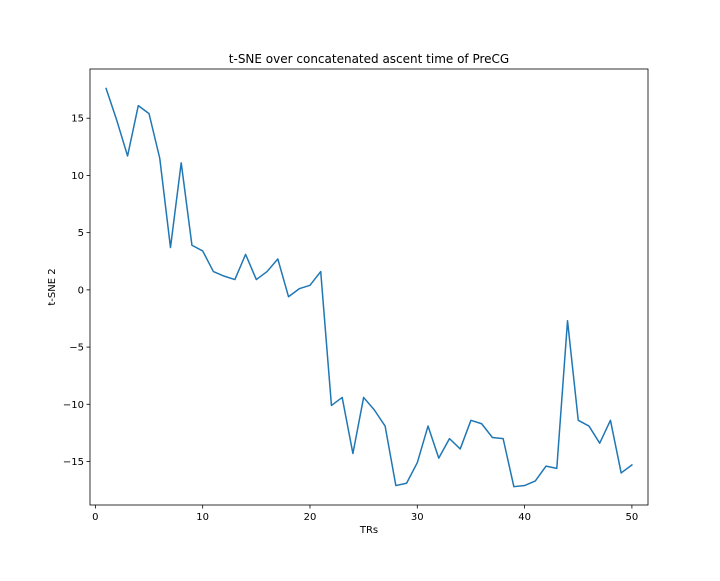 The height and width of the screenshot is (581, 720). What do you see at coordinates (77, 176) in the screenshot?
I see `y-tick-label: 10` at bounding box center [77, 176].